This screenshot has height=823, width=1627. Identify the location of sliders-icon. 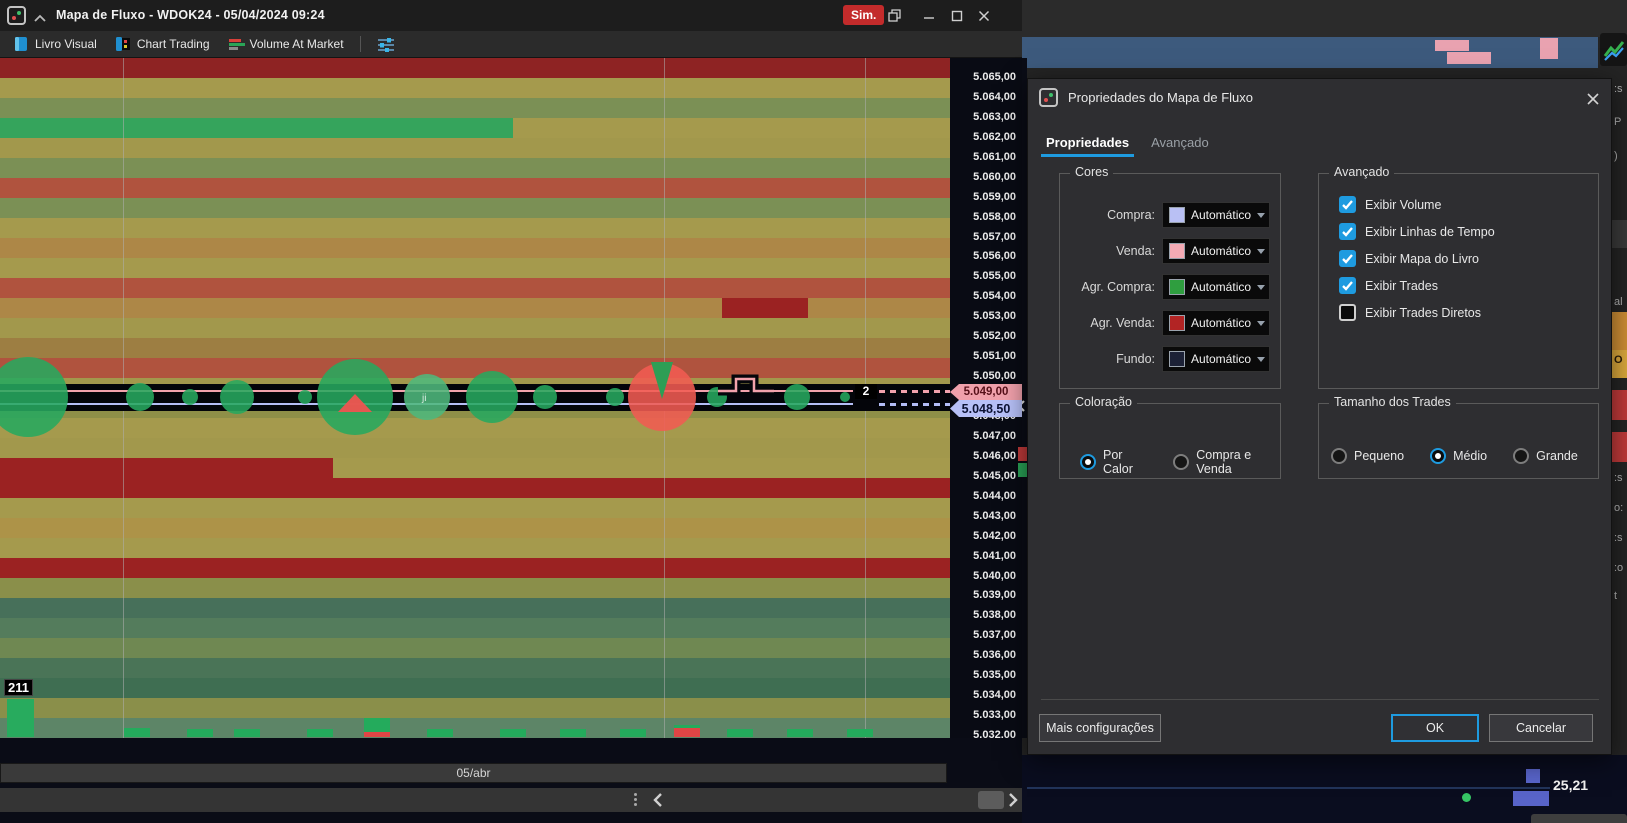
(385, 44).